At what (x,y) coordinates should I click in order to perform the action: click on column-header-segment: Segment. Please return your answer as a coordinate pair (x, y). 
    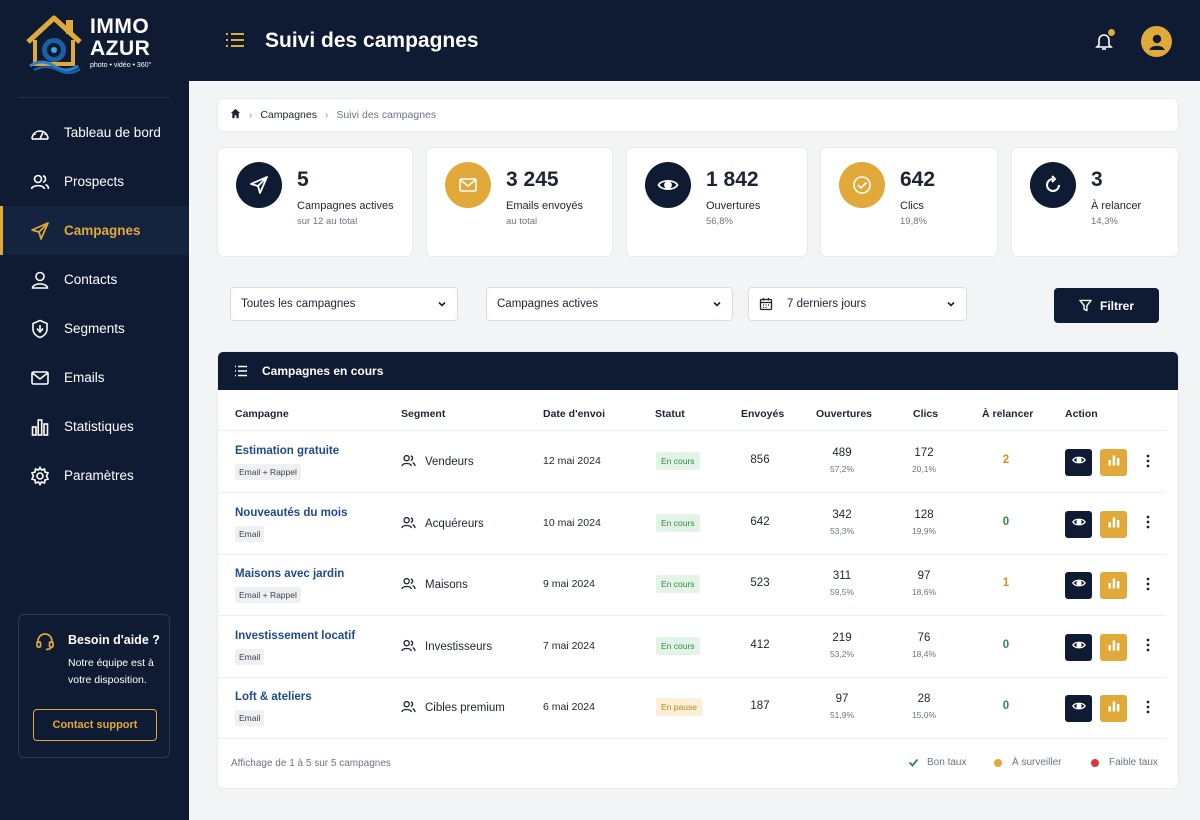
    Looking at the image, I should click on (423, 414).